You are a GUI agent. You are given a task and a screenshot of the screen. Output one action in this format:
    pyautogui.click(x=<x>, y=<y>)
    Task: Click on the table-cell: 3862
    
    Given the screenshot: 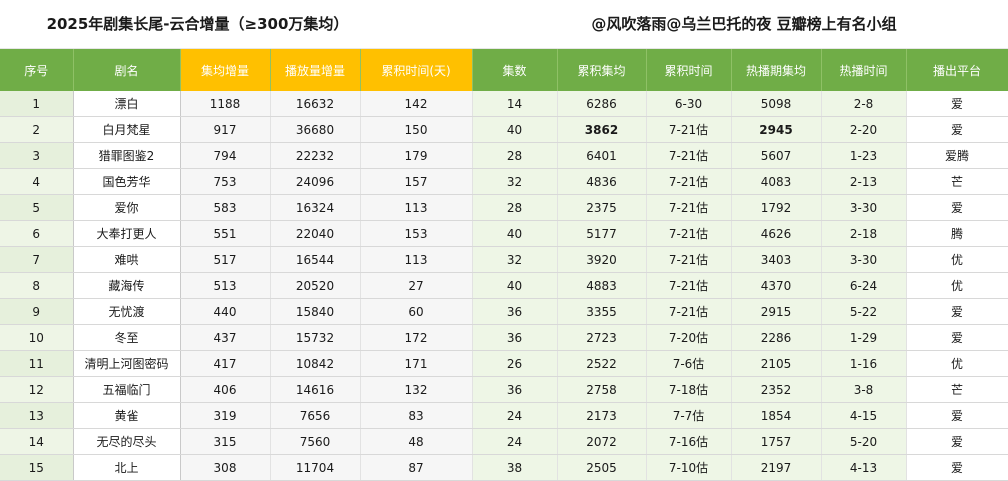 What is the action you would take?
    pyautogui.click(x=602, y=129)
    